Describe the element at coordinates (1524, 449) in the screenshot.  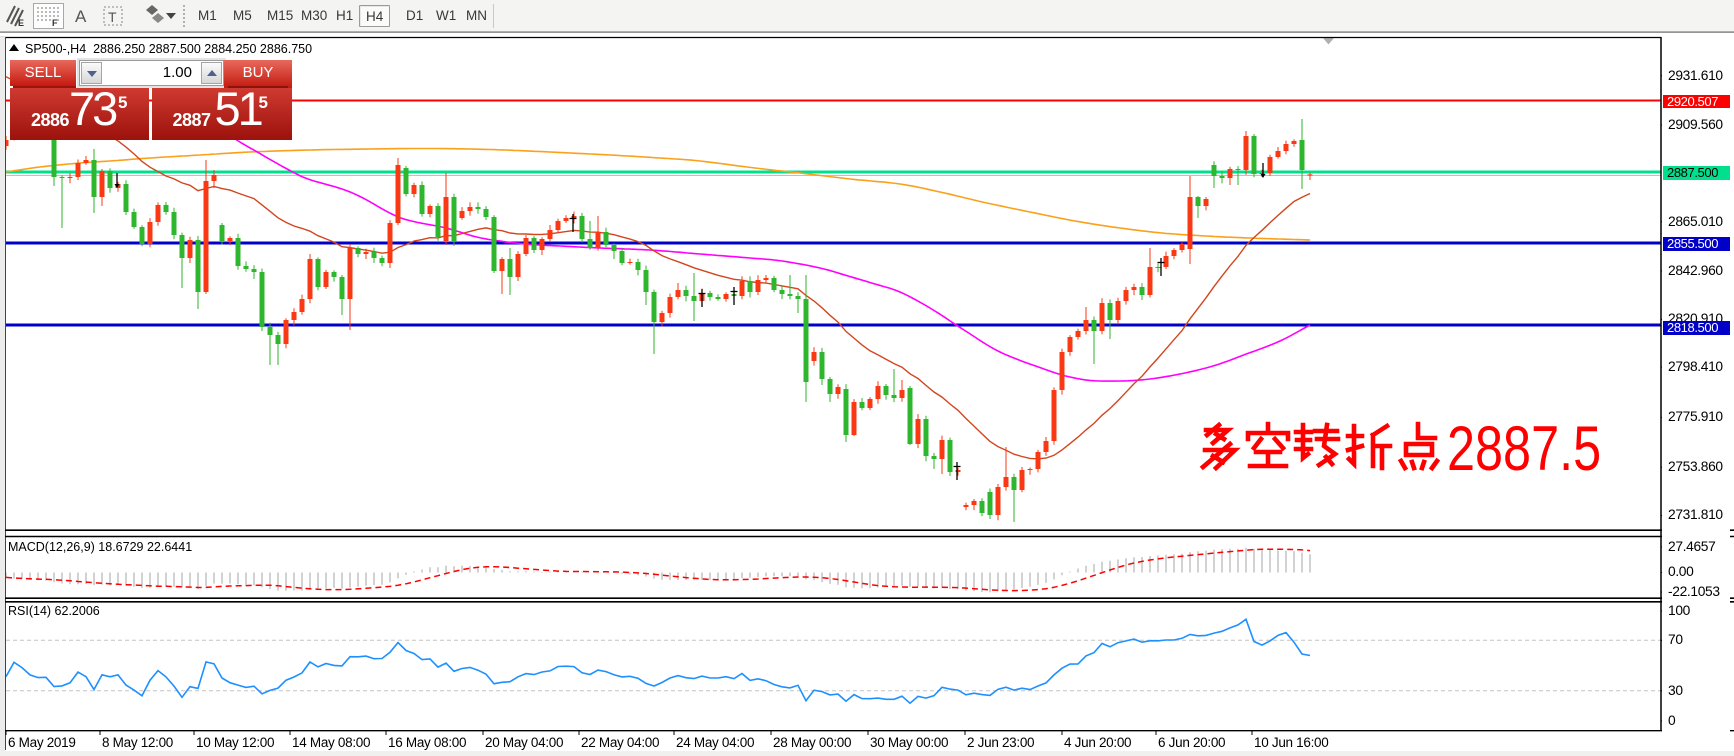
I see `svg-text: 2887.5` at that location.